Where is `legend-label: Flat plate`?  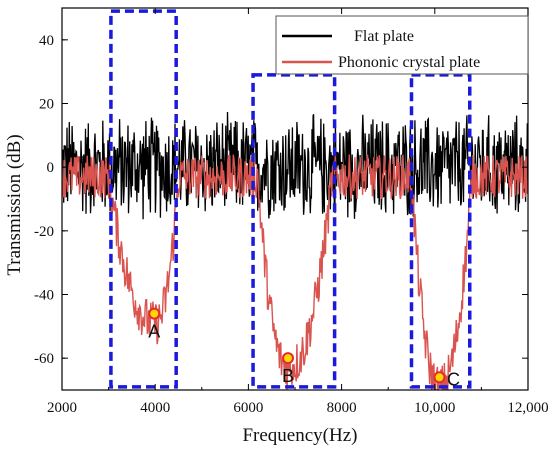
legend-label: Flat plate is located at coordinates (384, 36).